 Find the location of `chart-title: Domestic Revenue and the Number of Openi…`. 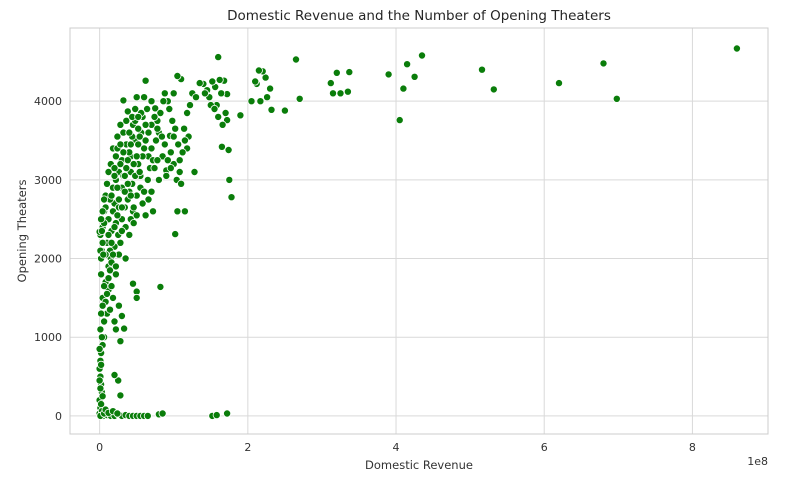

chart-title: Domestic Revenue and the Number of Openi… is located at coordinates (419, 16).